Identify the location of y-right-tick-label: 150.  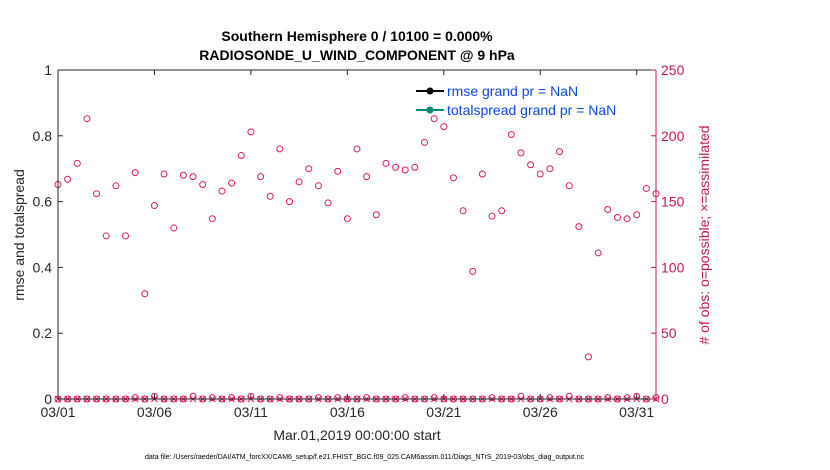
(673, 202).